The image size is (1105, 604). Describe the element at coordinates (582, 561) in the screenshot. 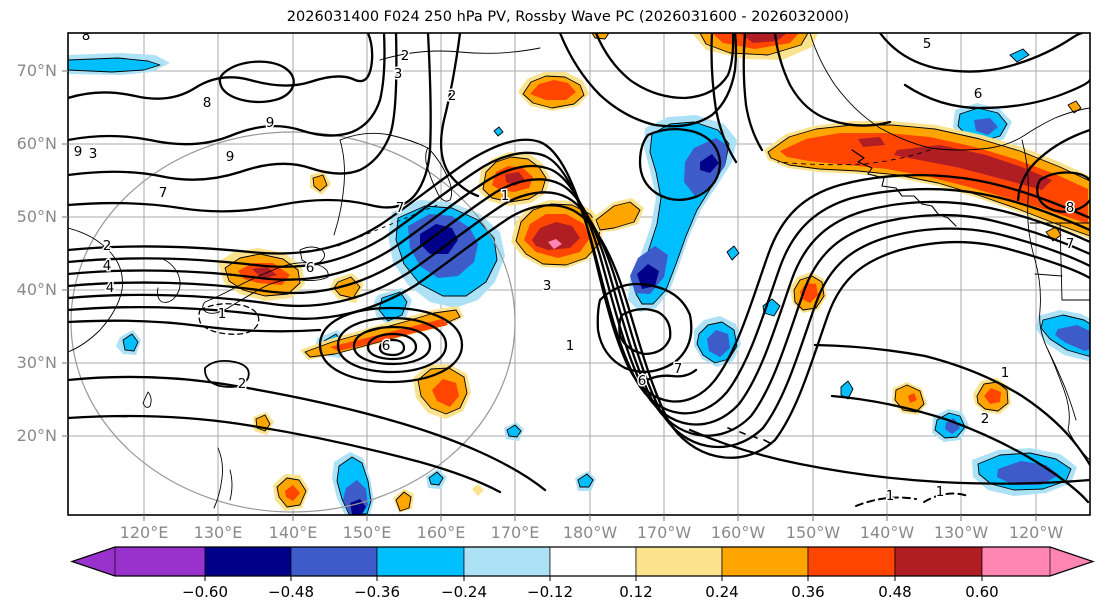

I see `colorbar-outline` at that location.